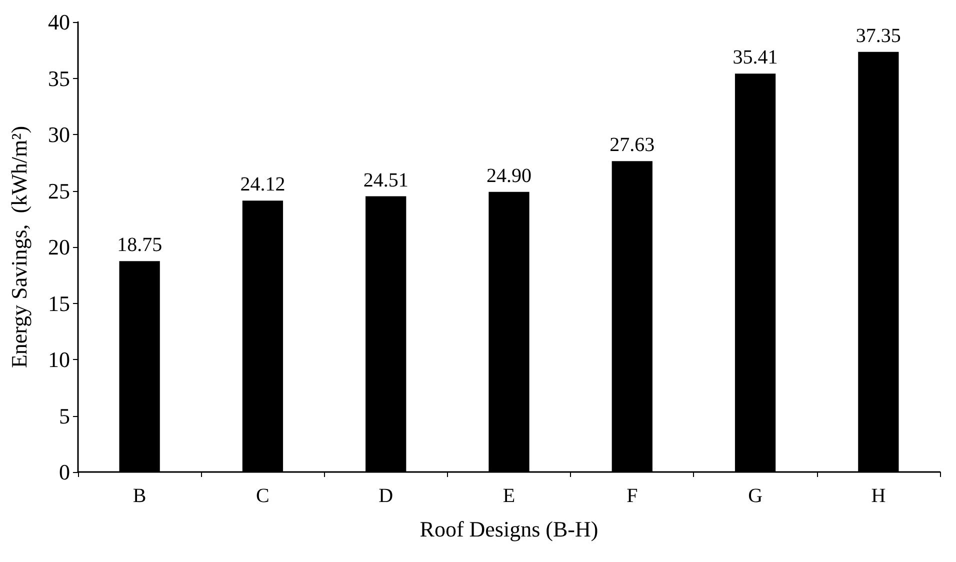 The image size is (956, 562). I want to click on data-label: 27.63, so click(632, 145).